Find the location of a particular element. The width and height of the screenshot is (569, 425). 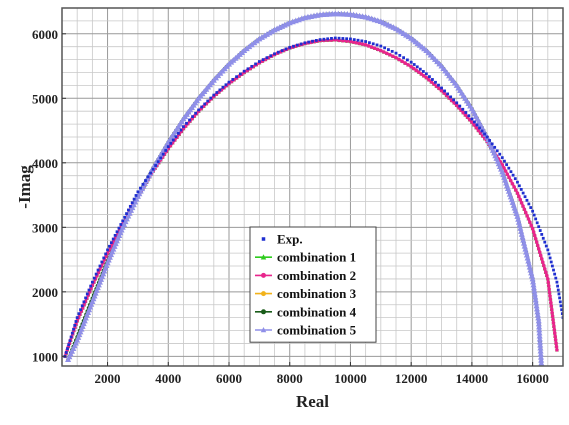

y-tick-label: 5000 is located at coordinates (45, 98).